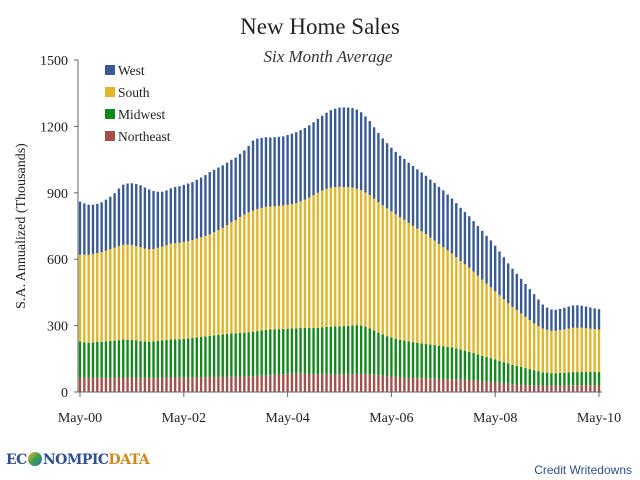 The width and height of the screenshot is (640, 480). I want to click on chart-subtitle: Six Month Average, so click(327, 56).